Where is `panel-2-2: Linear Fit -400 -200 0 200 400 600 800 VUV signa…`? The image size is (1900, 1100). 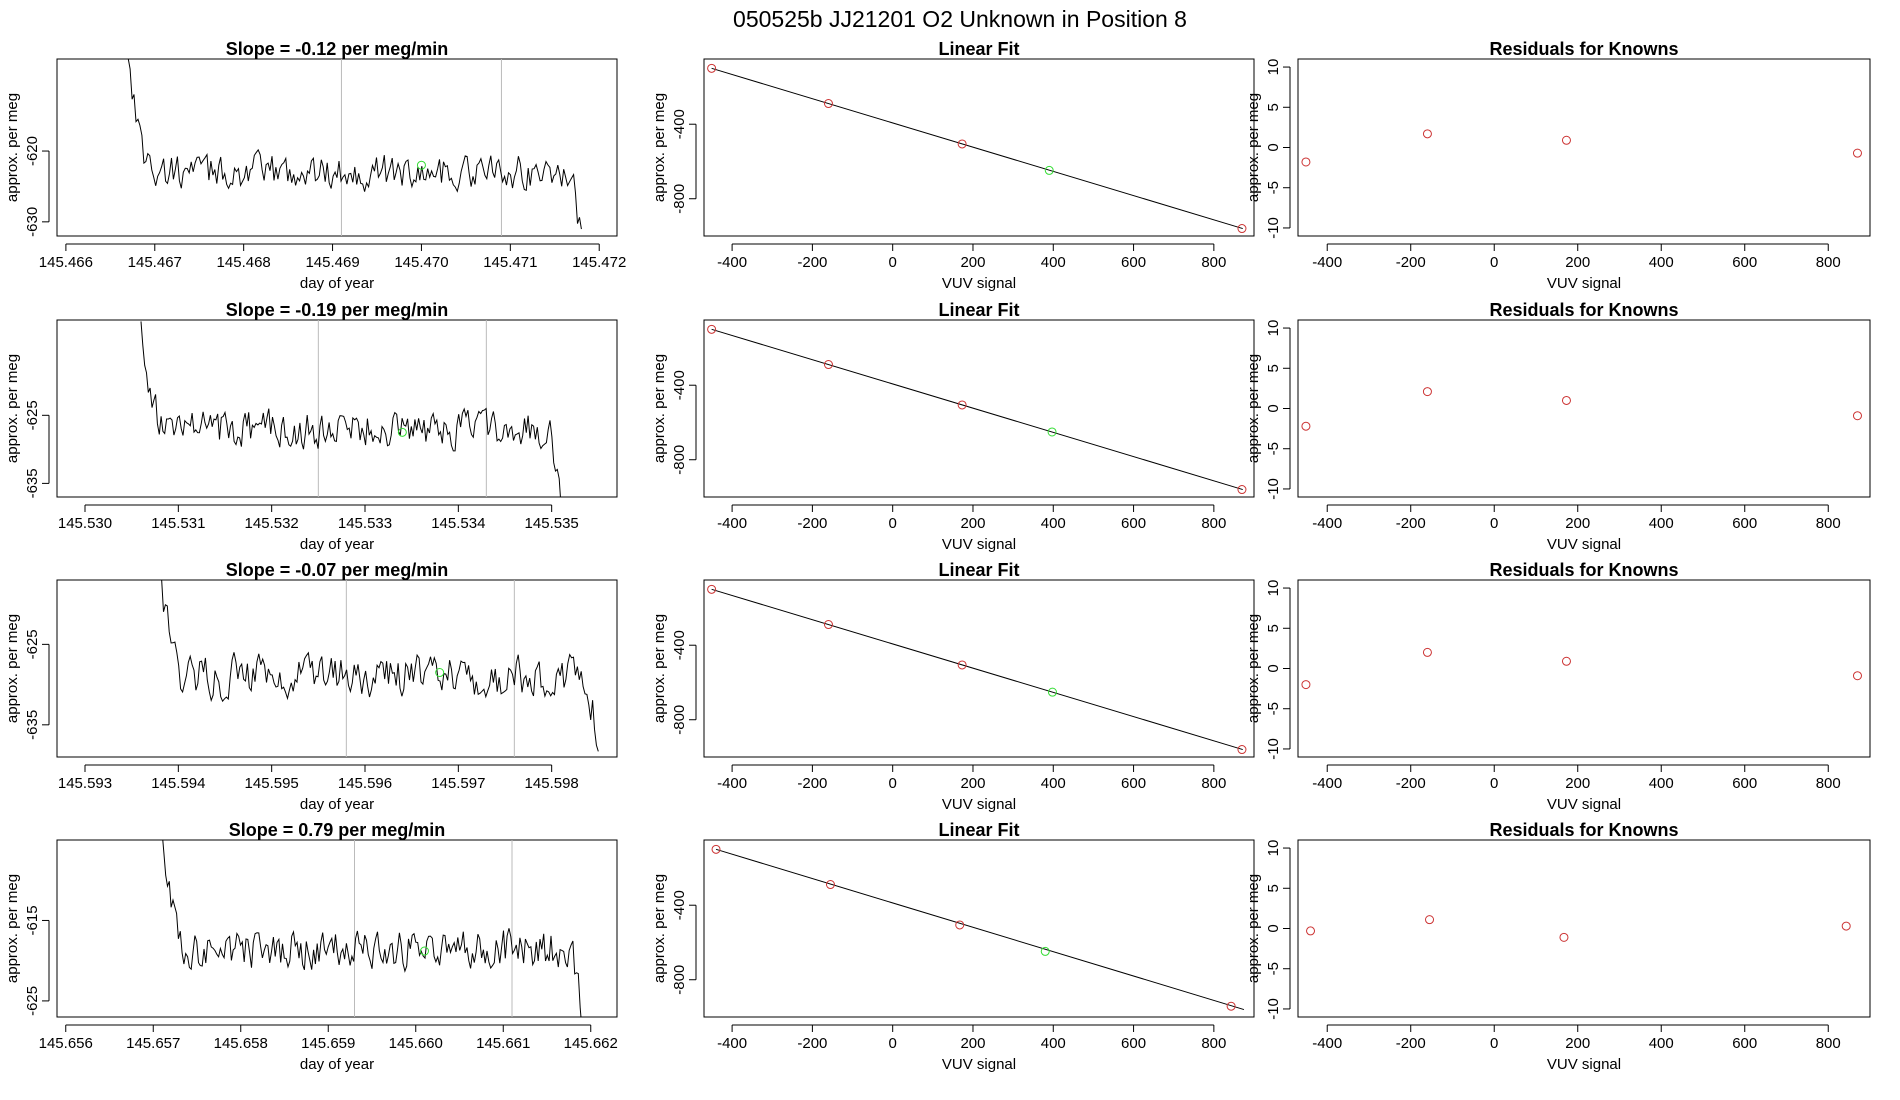 panel-2-2: Linear Fit -400 -200 0 200 400 600 800 VUV signa… is located at coordinates (953, 426).